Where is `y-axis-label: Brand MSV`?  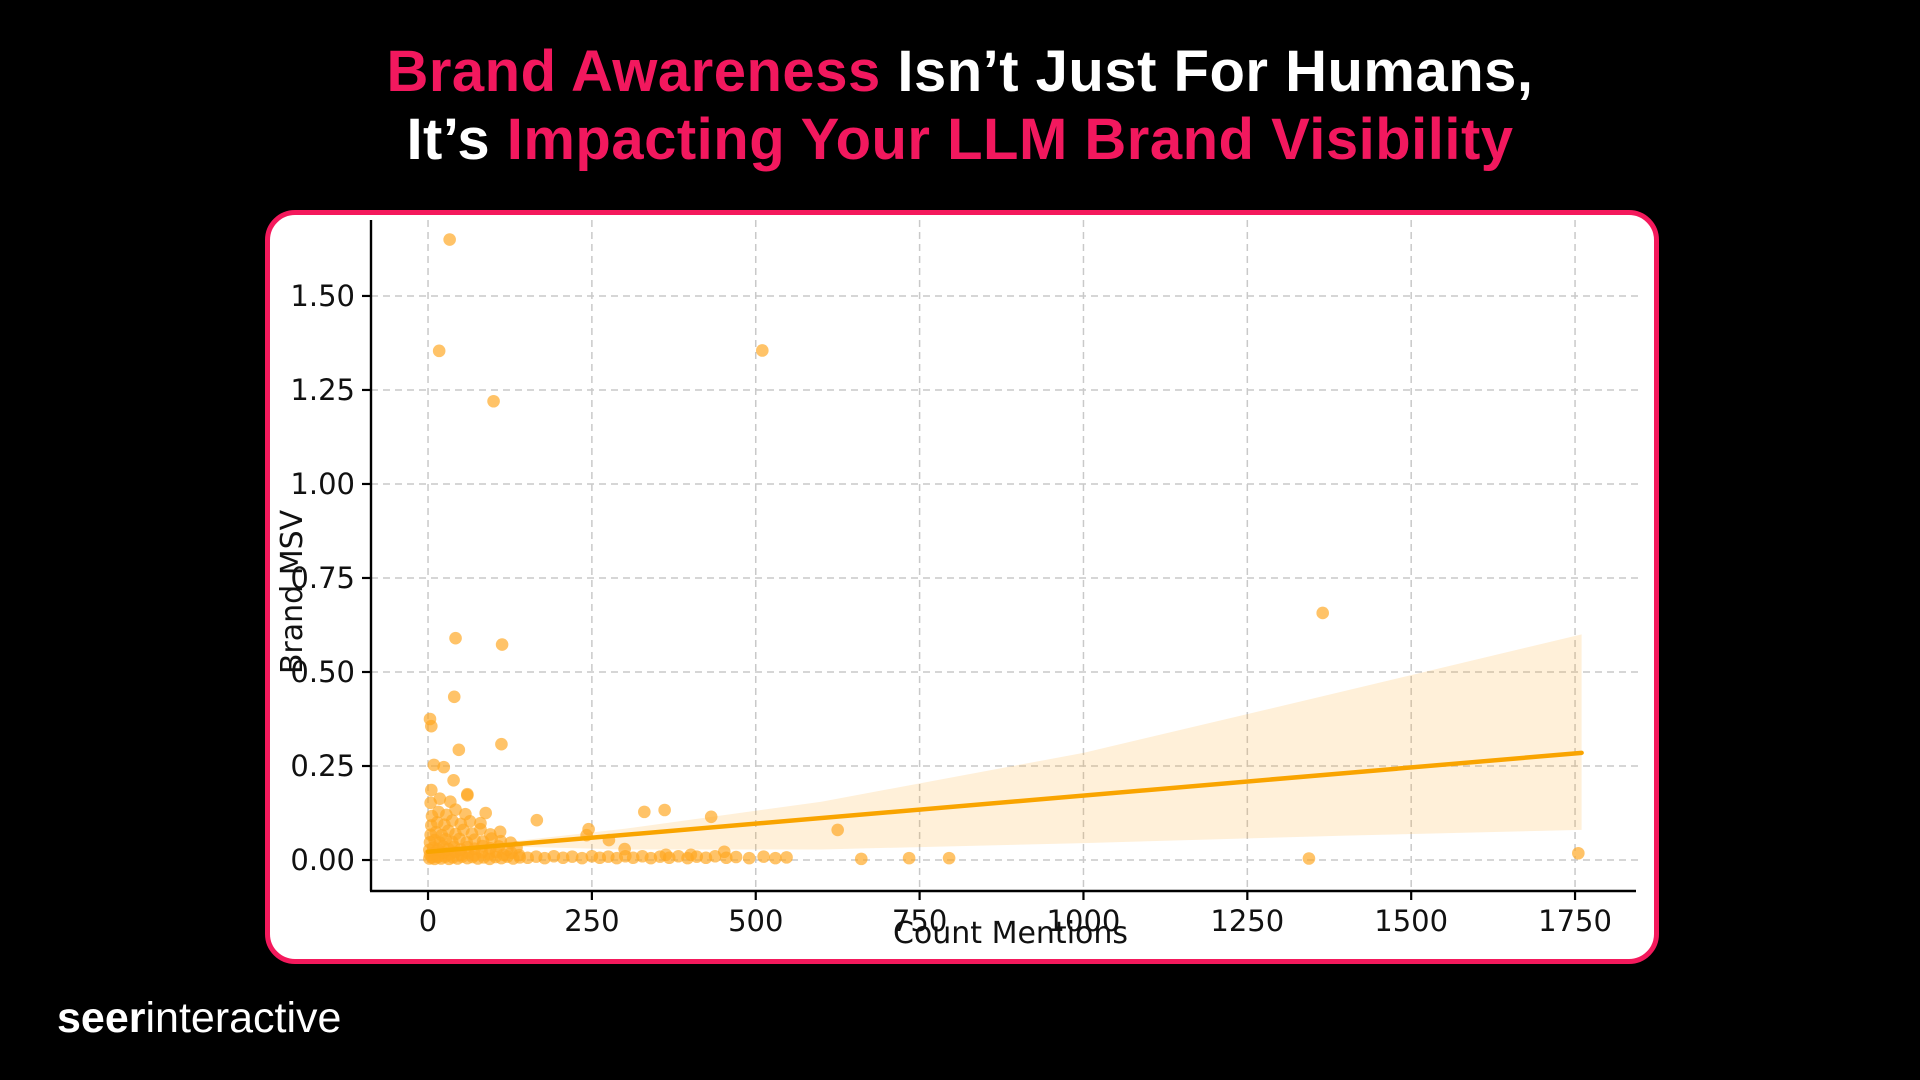 y-axis-label: Brand MSV is located at coordinates (292, 591).